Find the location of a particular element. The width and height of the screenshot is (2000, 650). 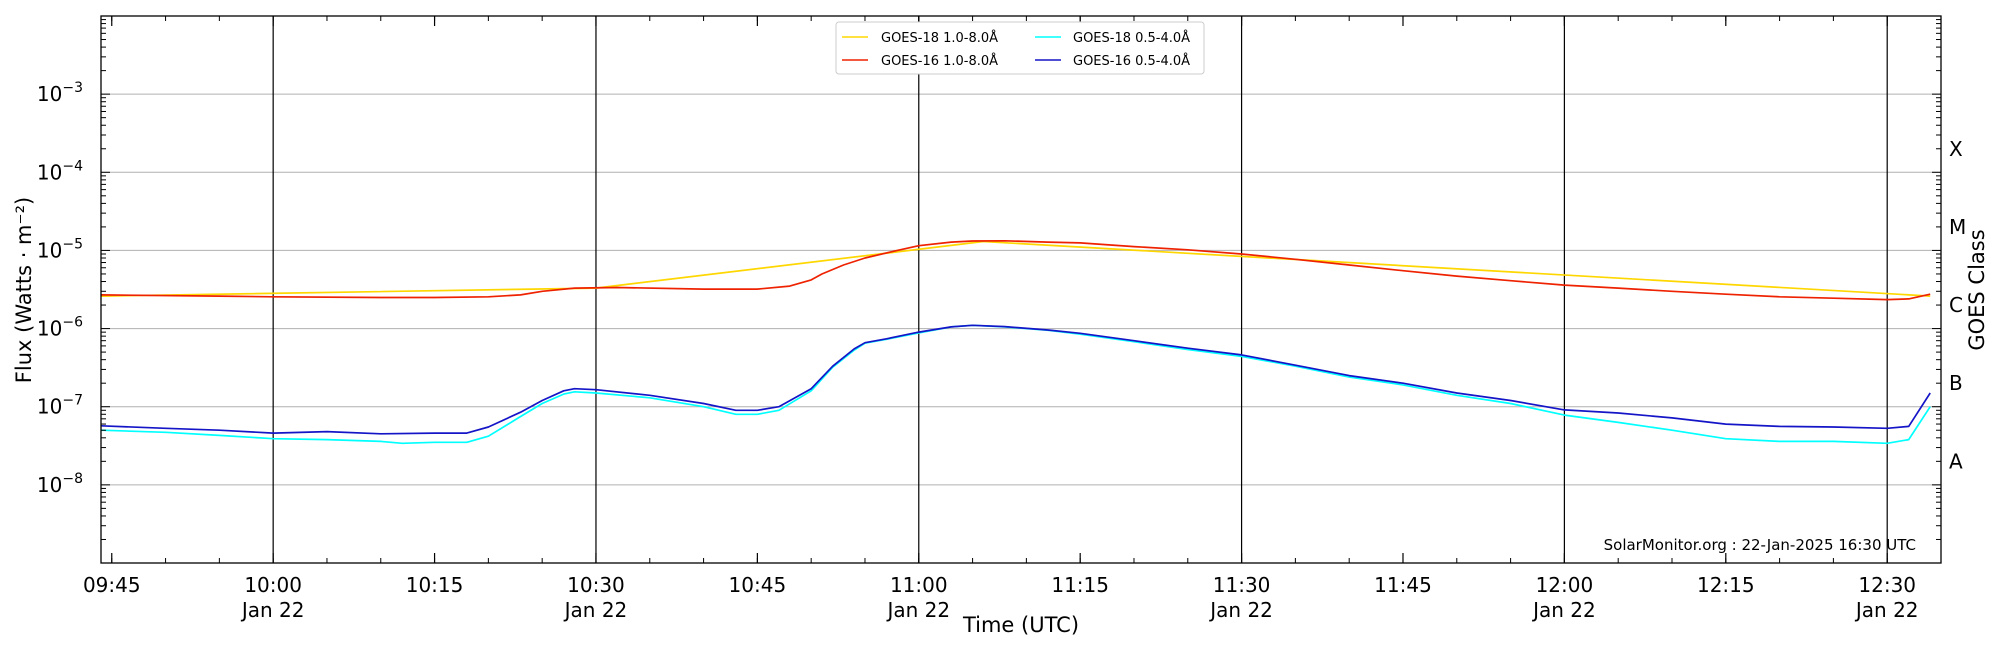

legend-box is located at coordinates (1020, 48).